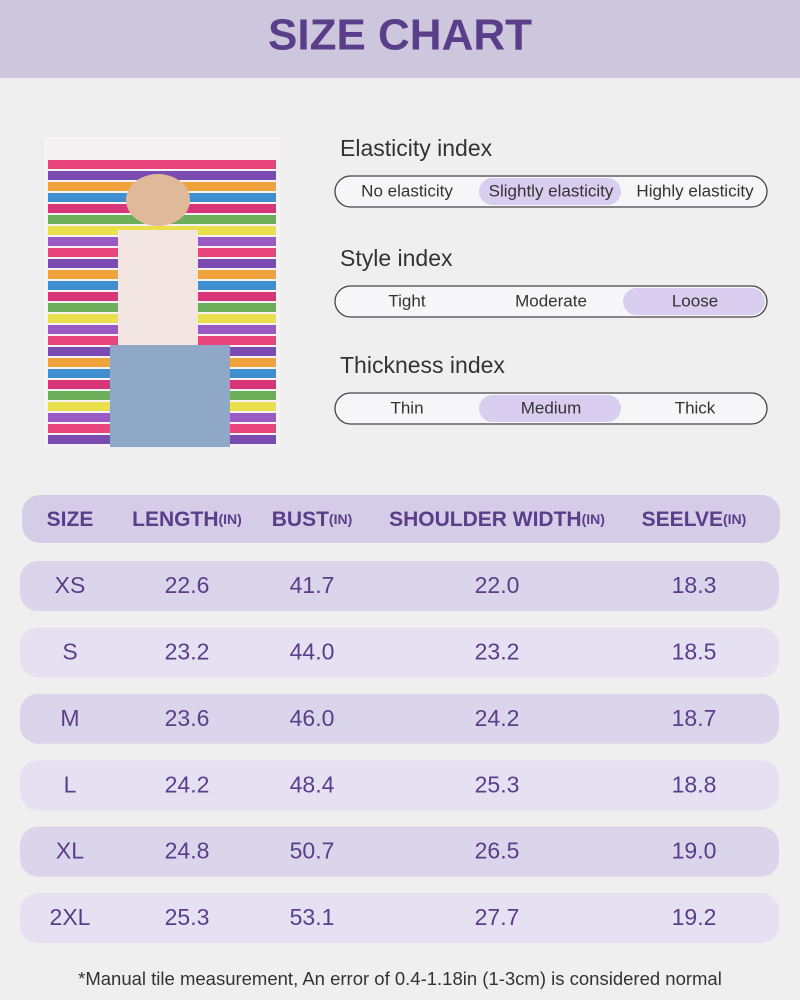  I want to click on column-name: SEELVE, so click(682, 519).